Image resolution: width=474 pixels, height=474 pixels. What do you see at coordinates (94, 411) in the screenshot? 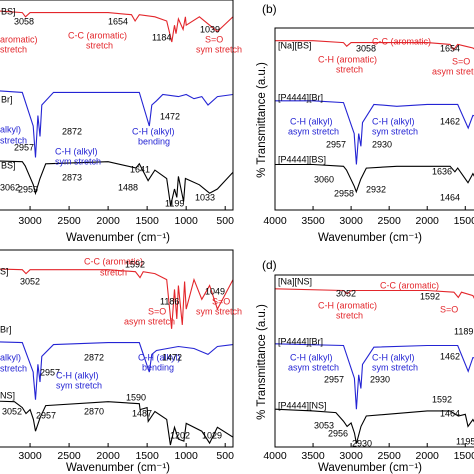
I see `annotation: 2870` at bounding box center [94, 411].